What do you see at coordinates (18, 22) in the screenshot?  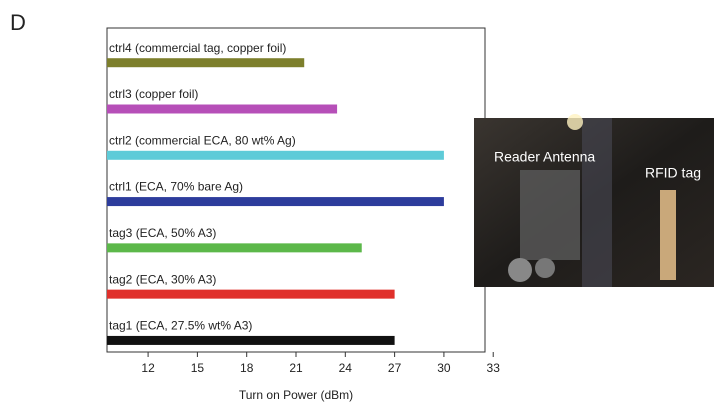 I see `panel-label: D` at bounding box center [18, 22].